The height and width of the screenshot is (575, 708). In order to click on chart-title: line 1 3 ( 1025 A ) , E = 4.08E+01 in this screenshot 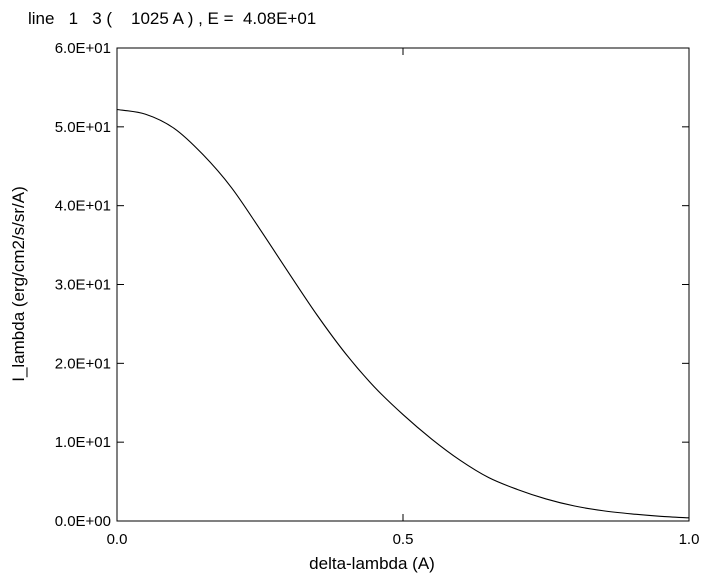, I will do `click(172, 18)`.